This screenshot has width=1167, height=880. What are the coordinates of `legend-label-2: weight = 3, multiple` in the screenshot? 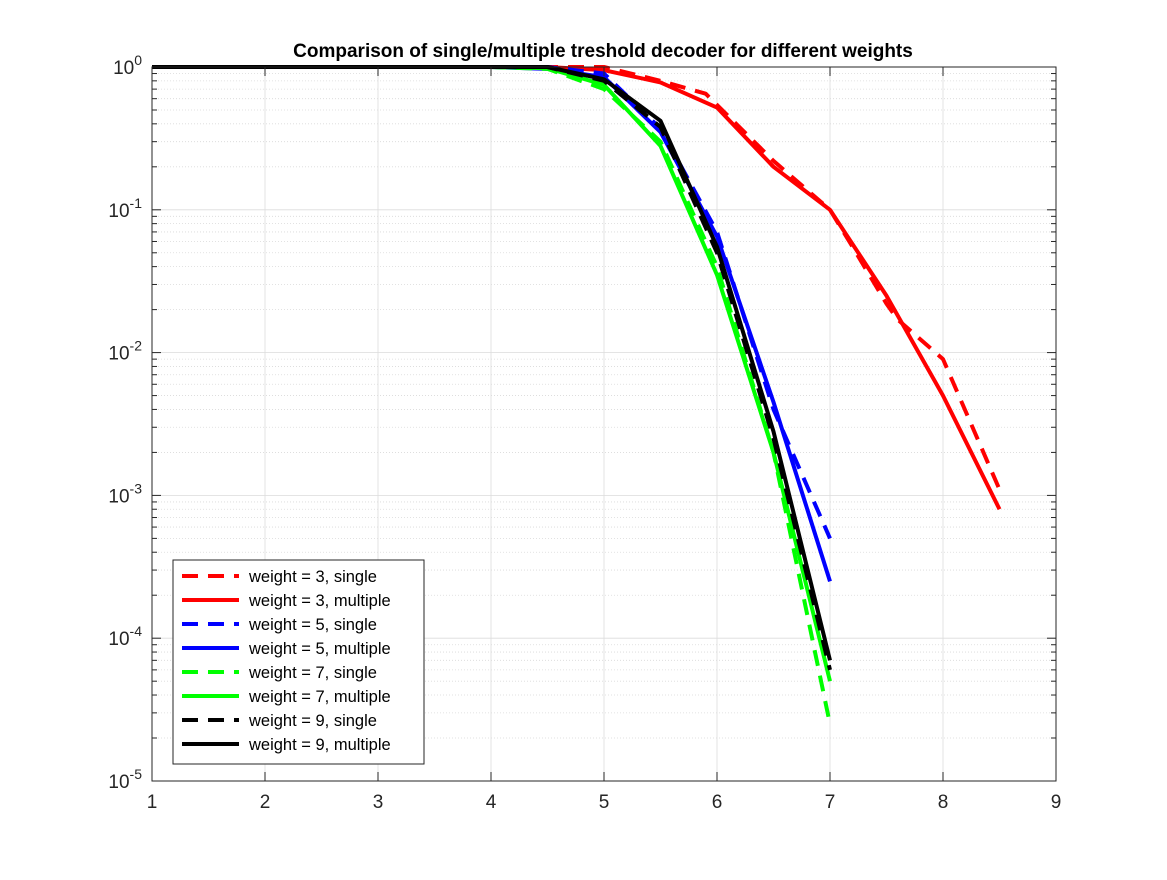 It's located at (319, 601).